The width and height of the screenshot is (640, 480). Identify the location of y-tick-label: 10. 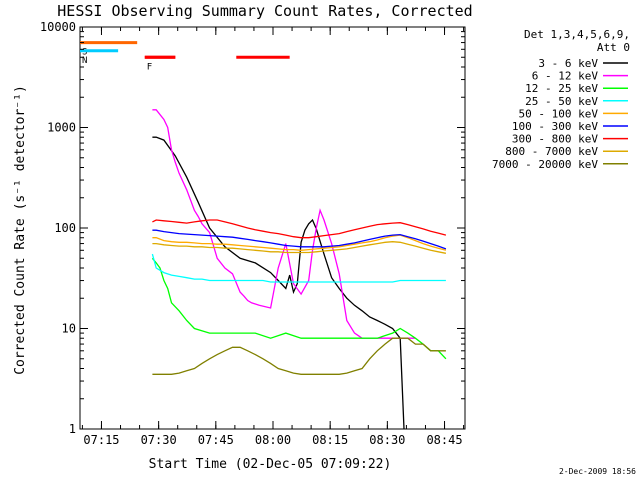
(69, 329).